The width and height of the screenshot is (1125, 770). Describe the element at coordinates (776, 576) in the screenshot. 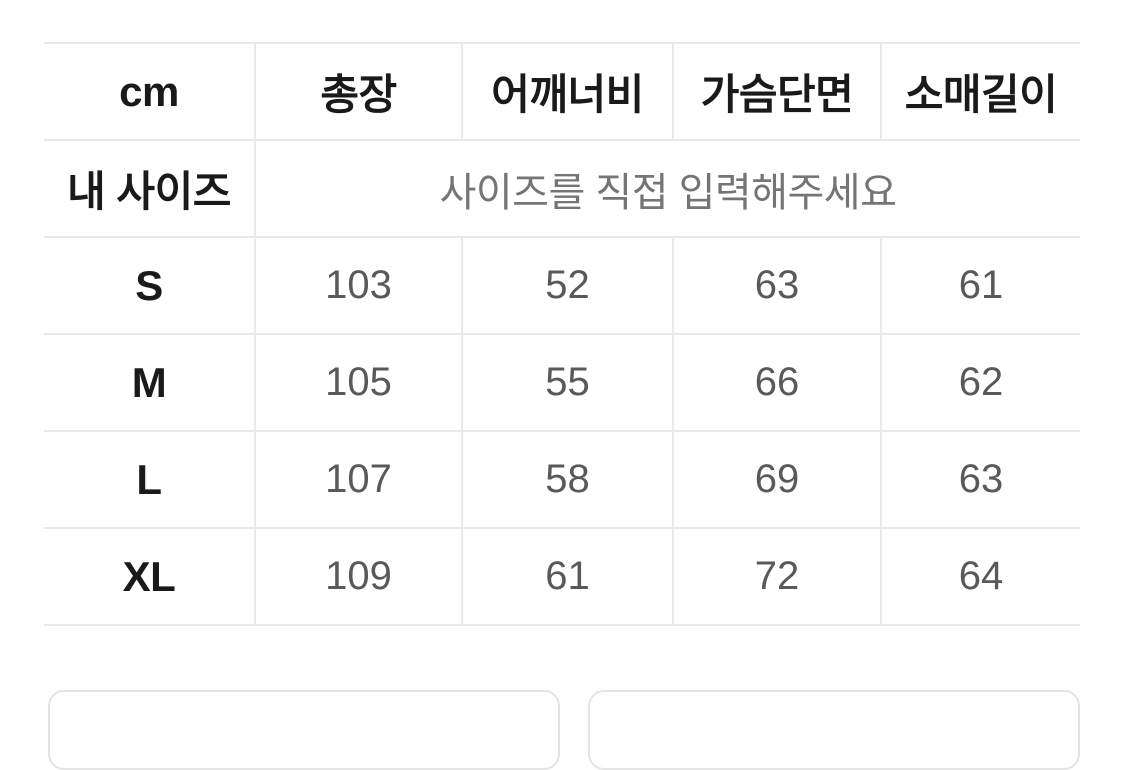

I see `cell-xl-chest-width: 72` at that location.